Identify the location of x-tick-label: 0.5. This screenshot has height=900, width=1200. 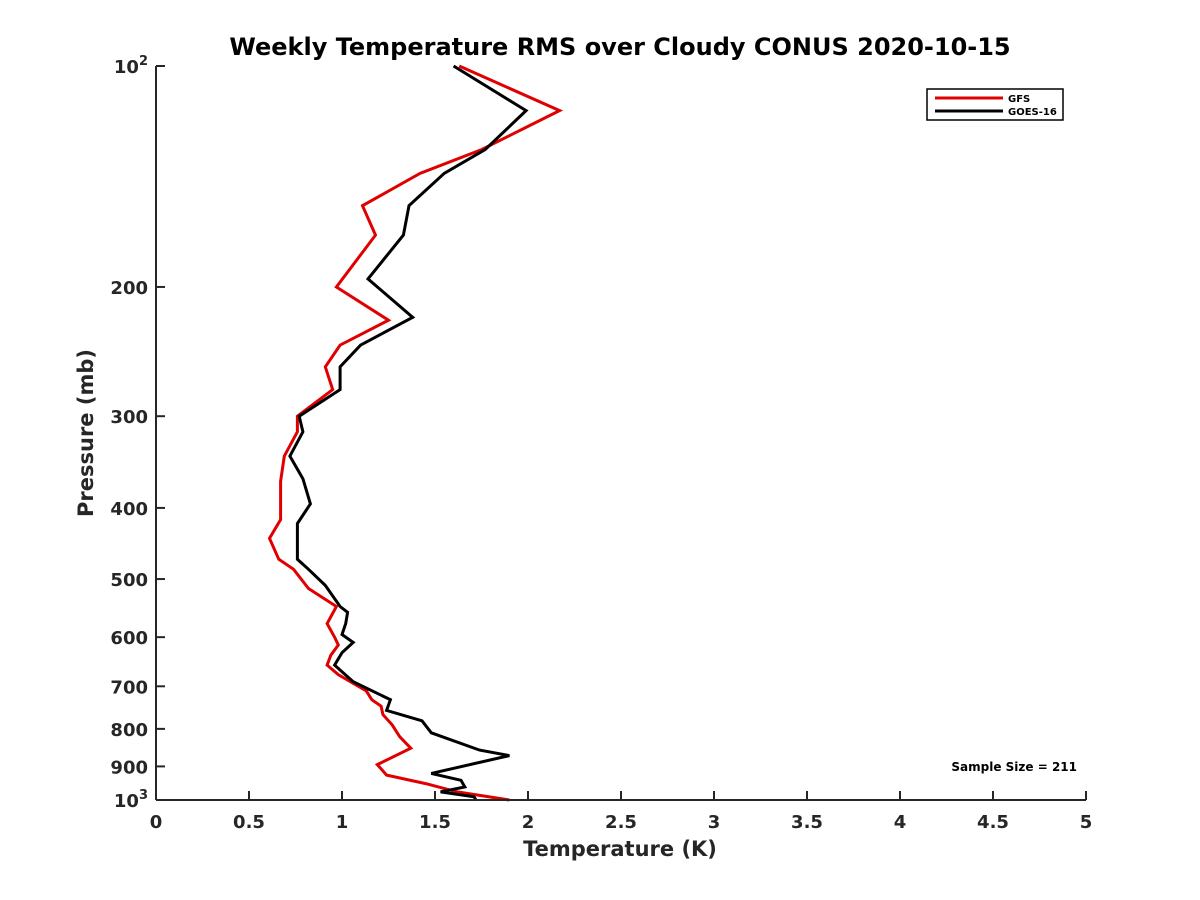
(249, 822).